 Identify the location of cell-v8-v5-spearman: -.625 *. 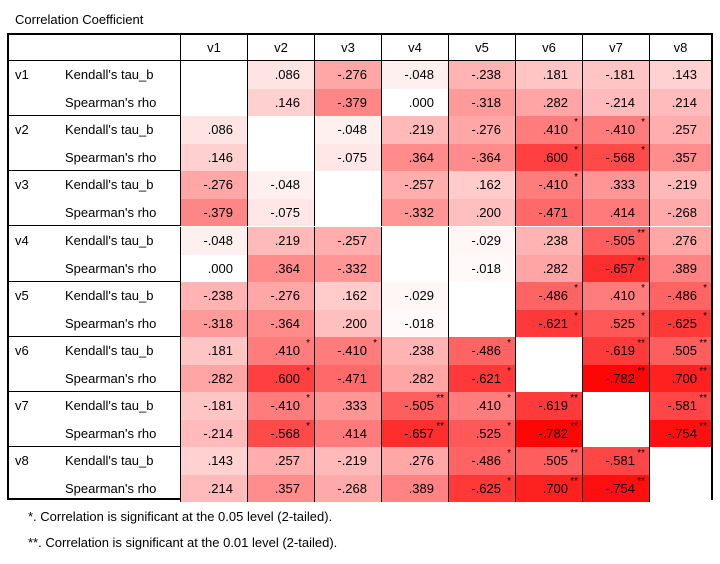
(481, 489).